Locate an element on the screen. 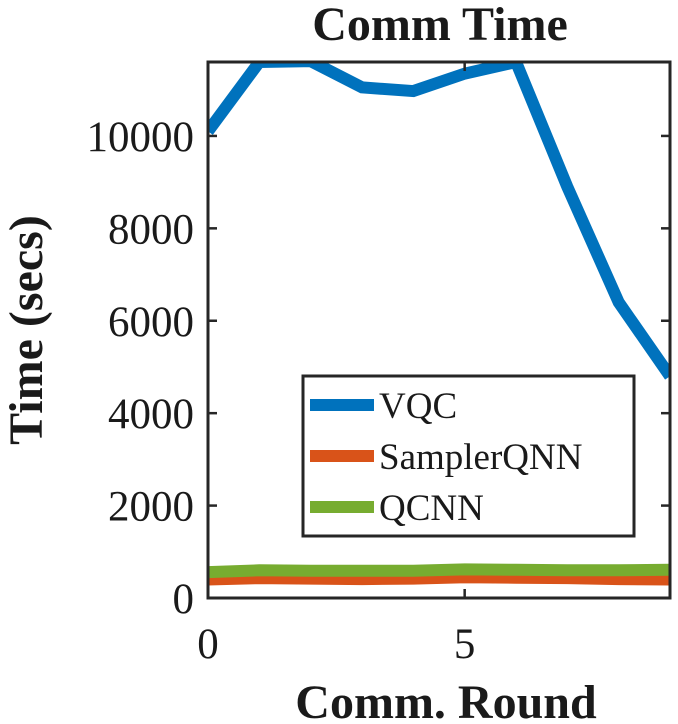 The width and height of the screenshot is (678, 724). y-tick-label: 8000 is located at coordinates (151, 229).